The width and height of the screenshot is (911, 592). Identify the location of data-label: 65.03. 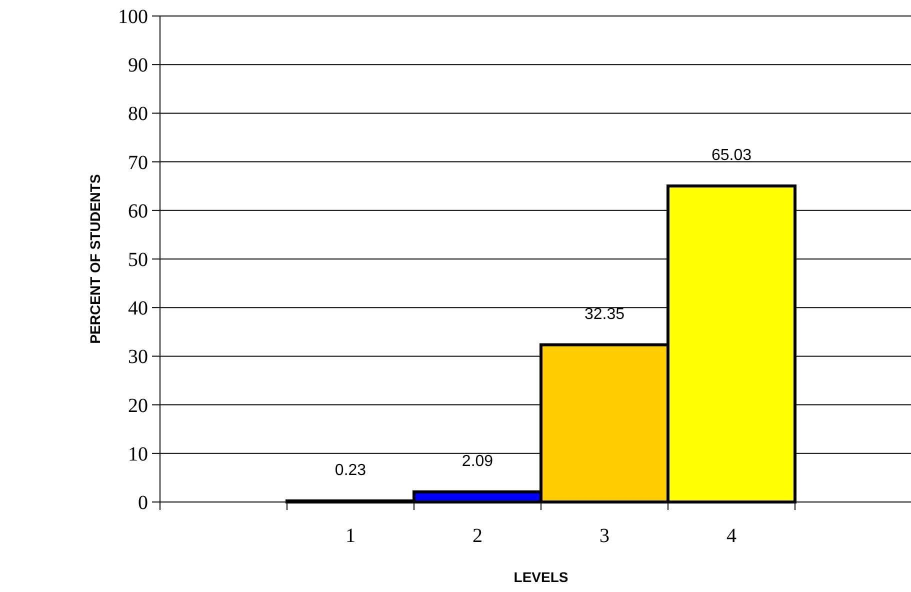
(731, 155).